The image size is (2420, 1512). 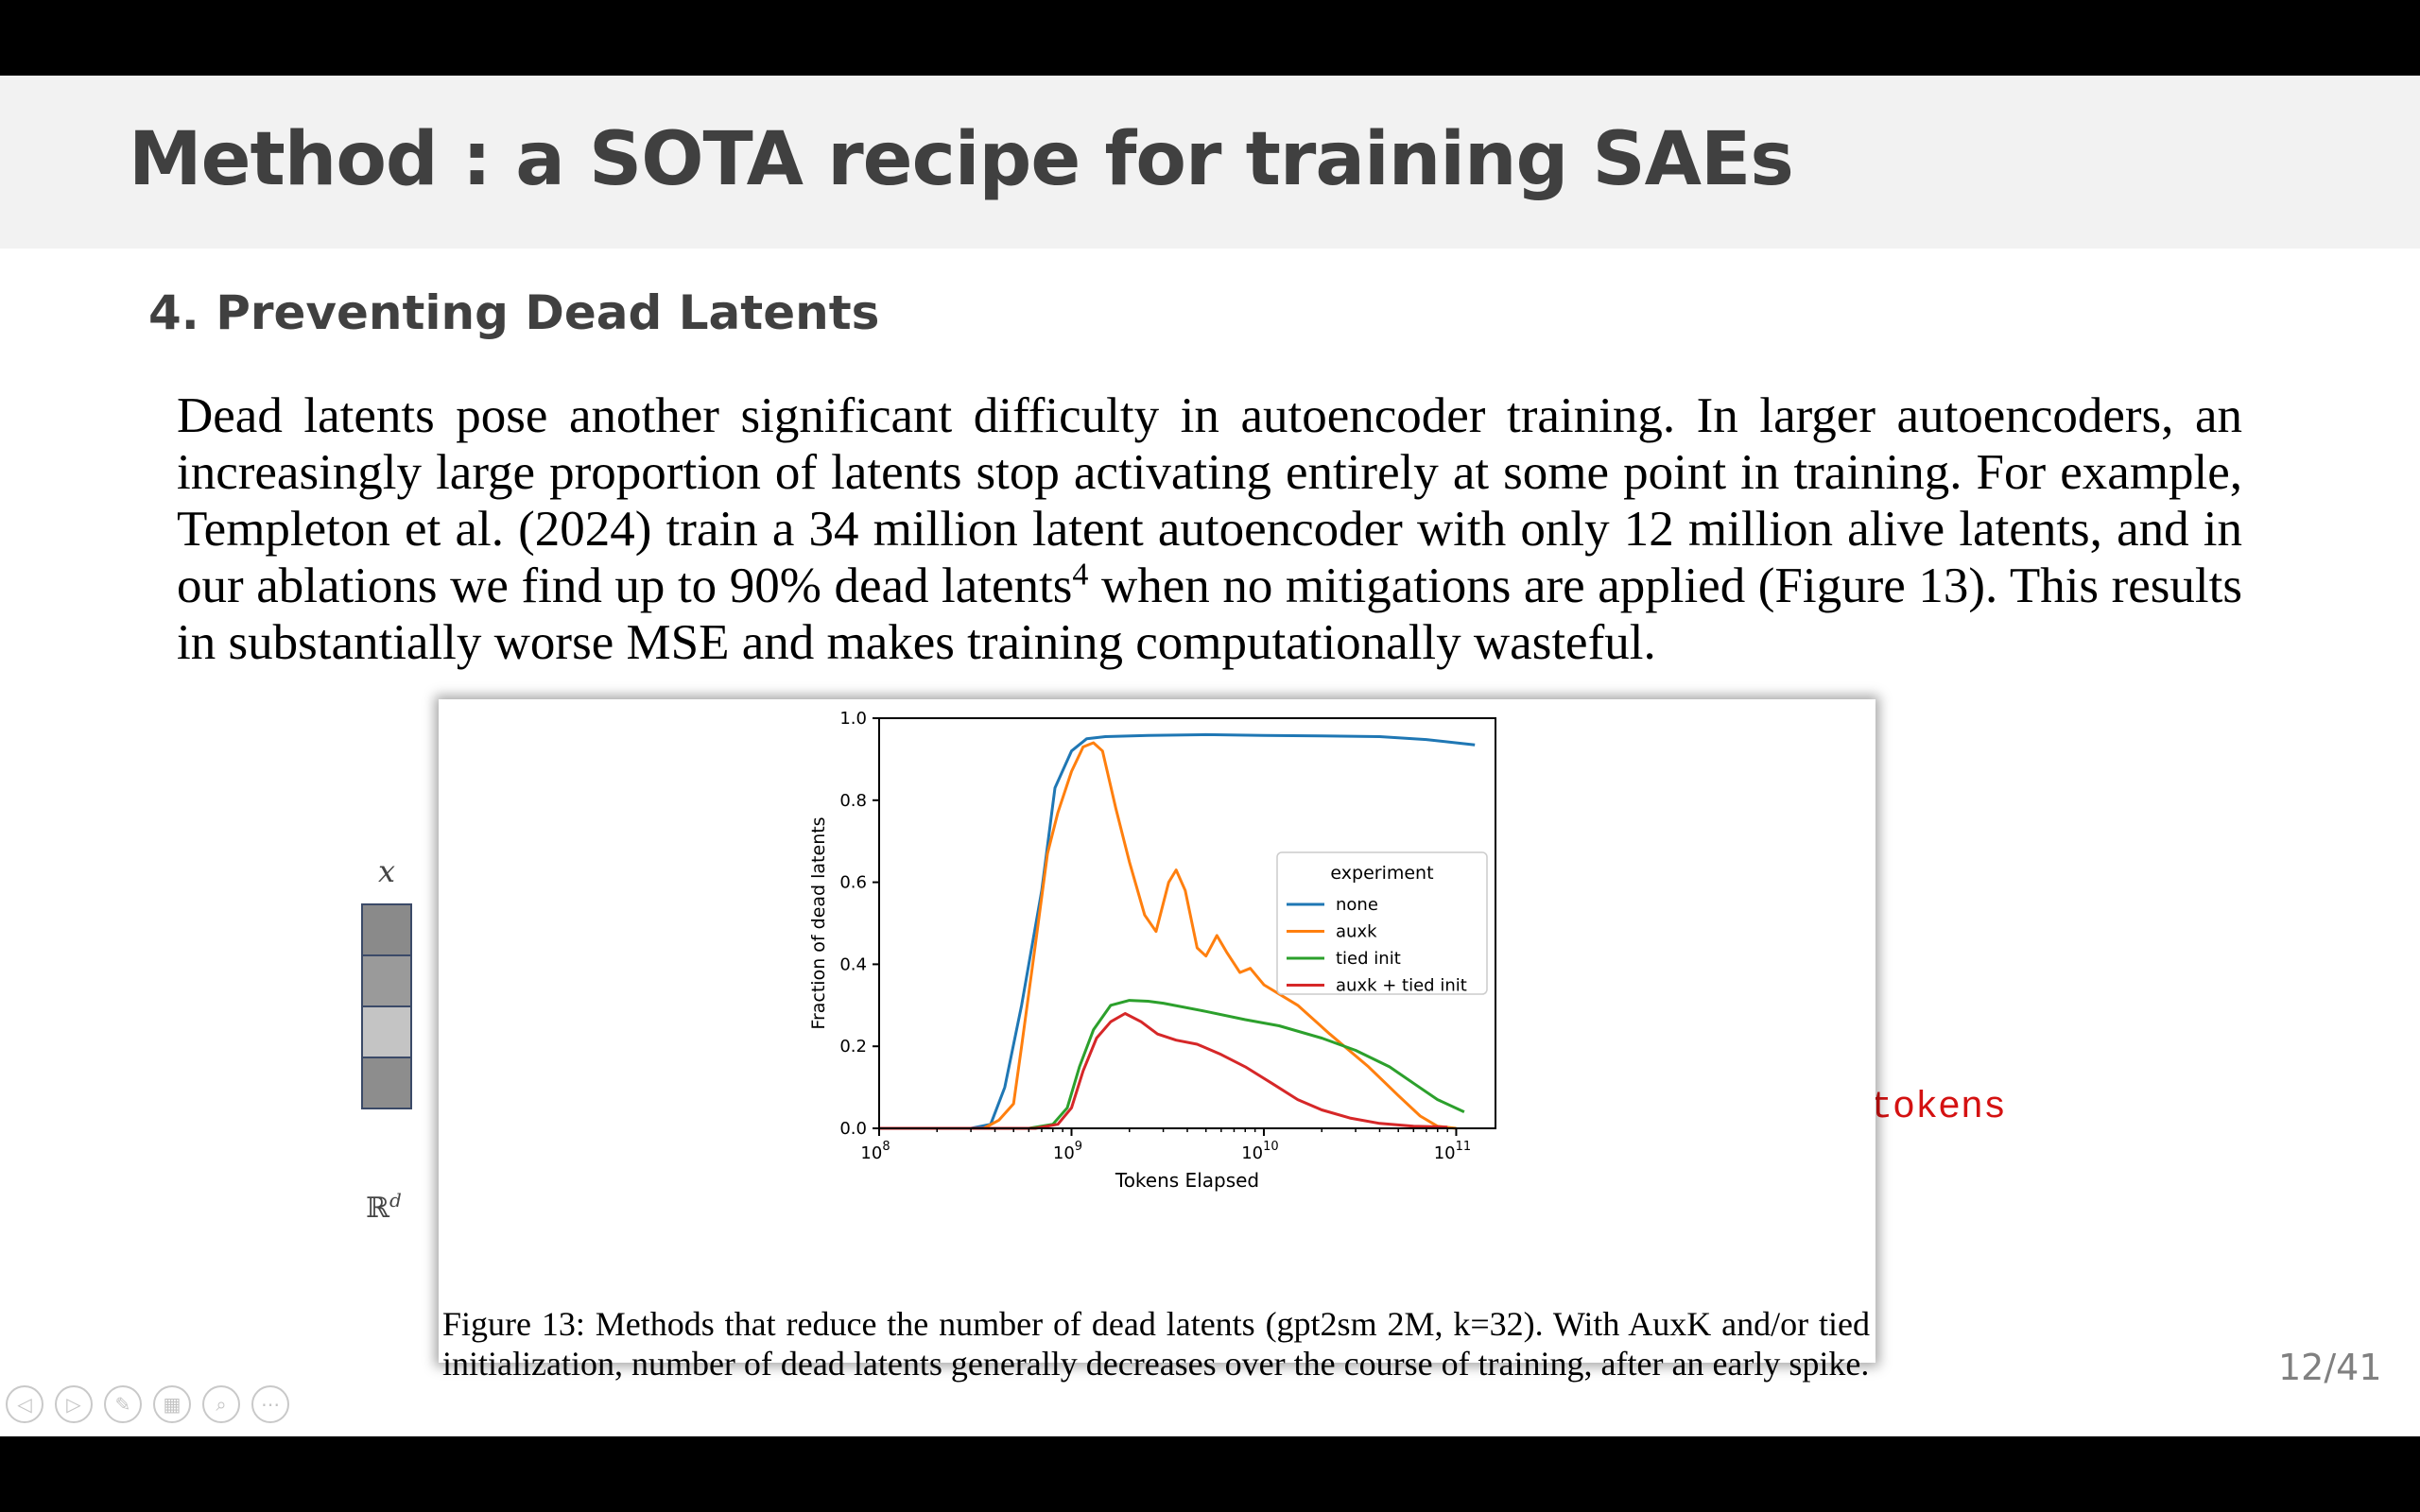 What do you see at coordinates (1187, 1180) in the screenshot?
I see `x-axis-label: Tokens Elapsed` at bounding box center [1187, 1180].